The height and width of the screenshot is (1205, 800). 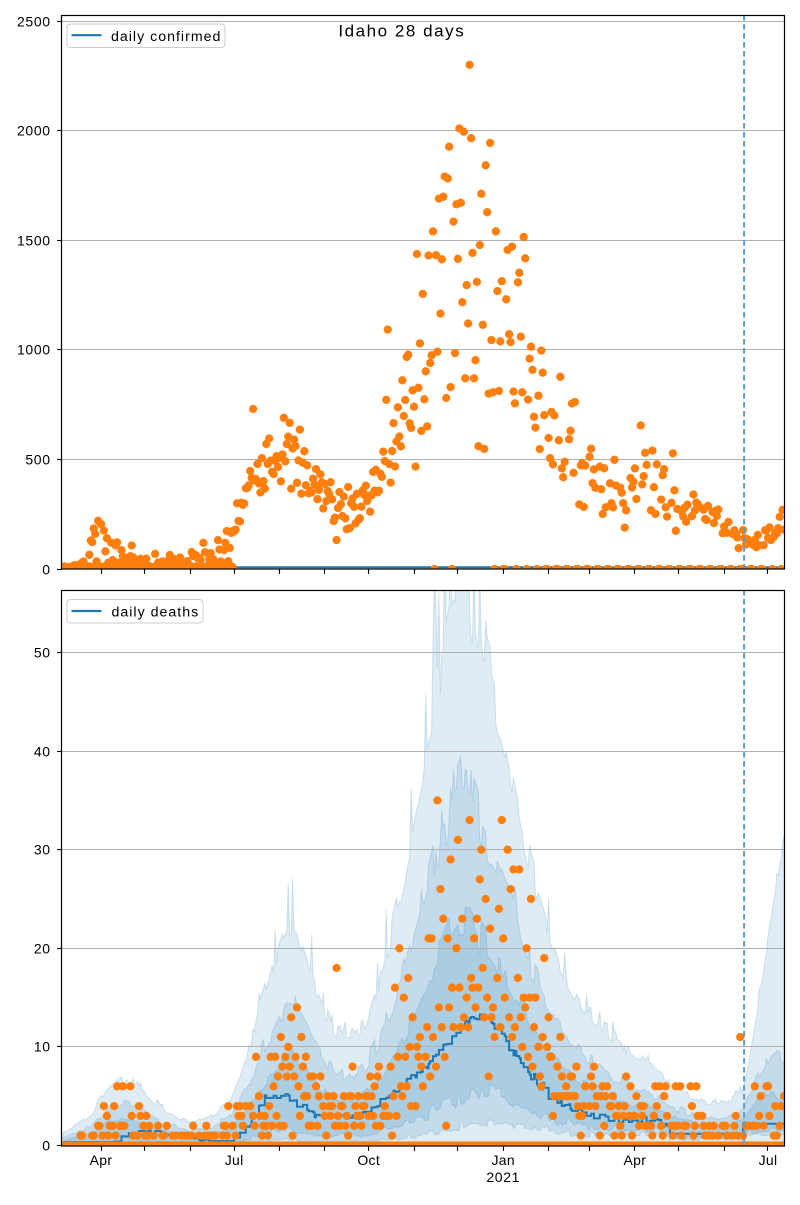 I want to click on svg-text: 40, so click(x=42, y=751).